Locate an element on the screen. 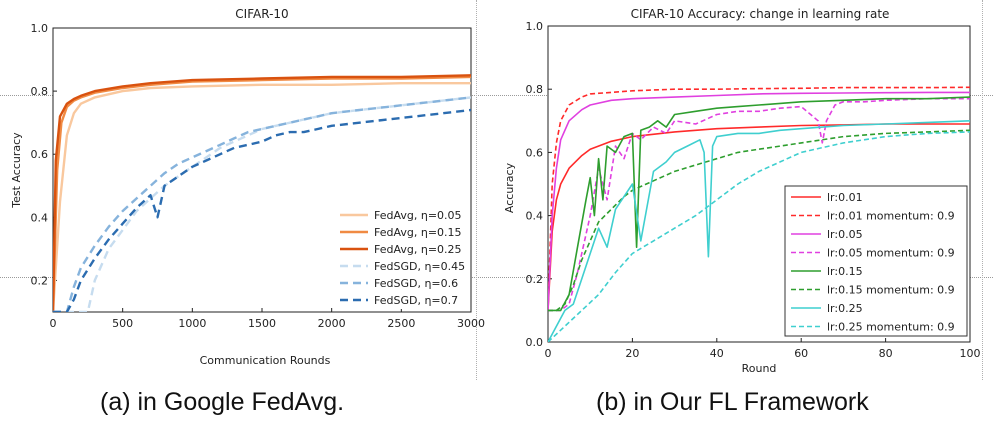 The height and width of the screenshot is (424, 993). guide-line-top is located at coordinates (496, 95).